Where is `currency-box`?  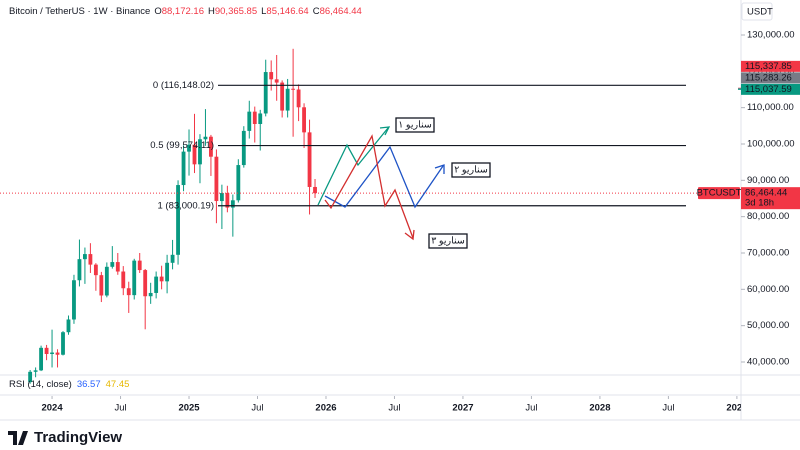
currency-box is located at coordinates (757, 11).